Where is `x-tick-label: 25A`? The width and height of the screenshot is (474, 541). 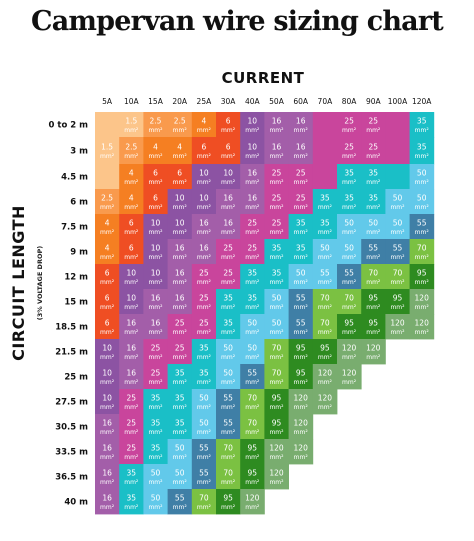
x-tick-label: 25A is located at coordinates (205, 101).